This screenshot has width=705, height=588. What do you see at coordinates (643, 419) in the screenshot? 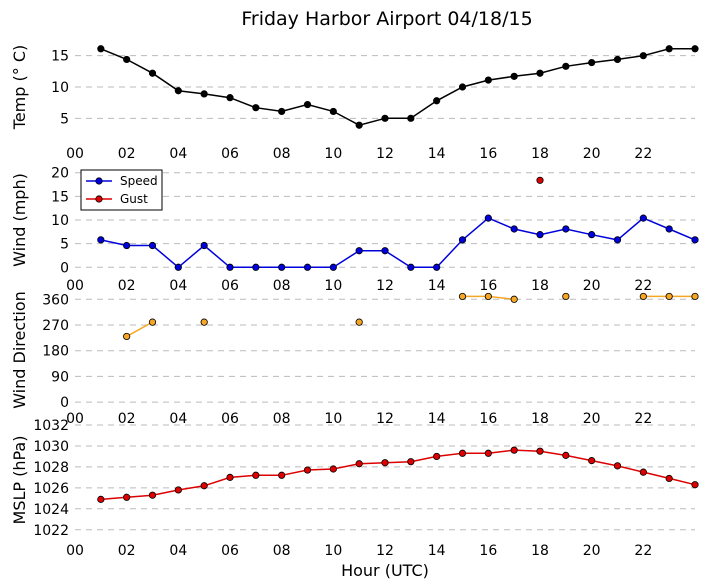
I see `x-tick-label: 22` at bounding box center [643, 419].